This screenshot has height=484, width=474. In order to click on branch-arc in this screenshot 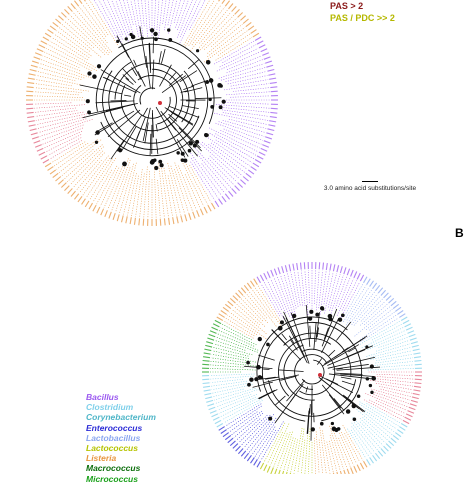, I will do `click(147, 96)`.